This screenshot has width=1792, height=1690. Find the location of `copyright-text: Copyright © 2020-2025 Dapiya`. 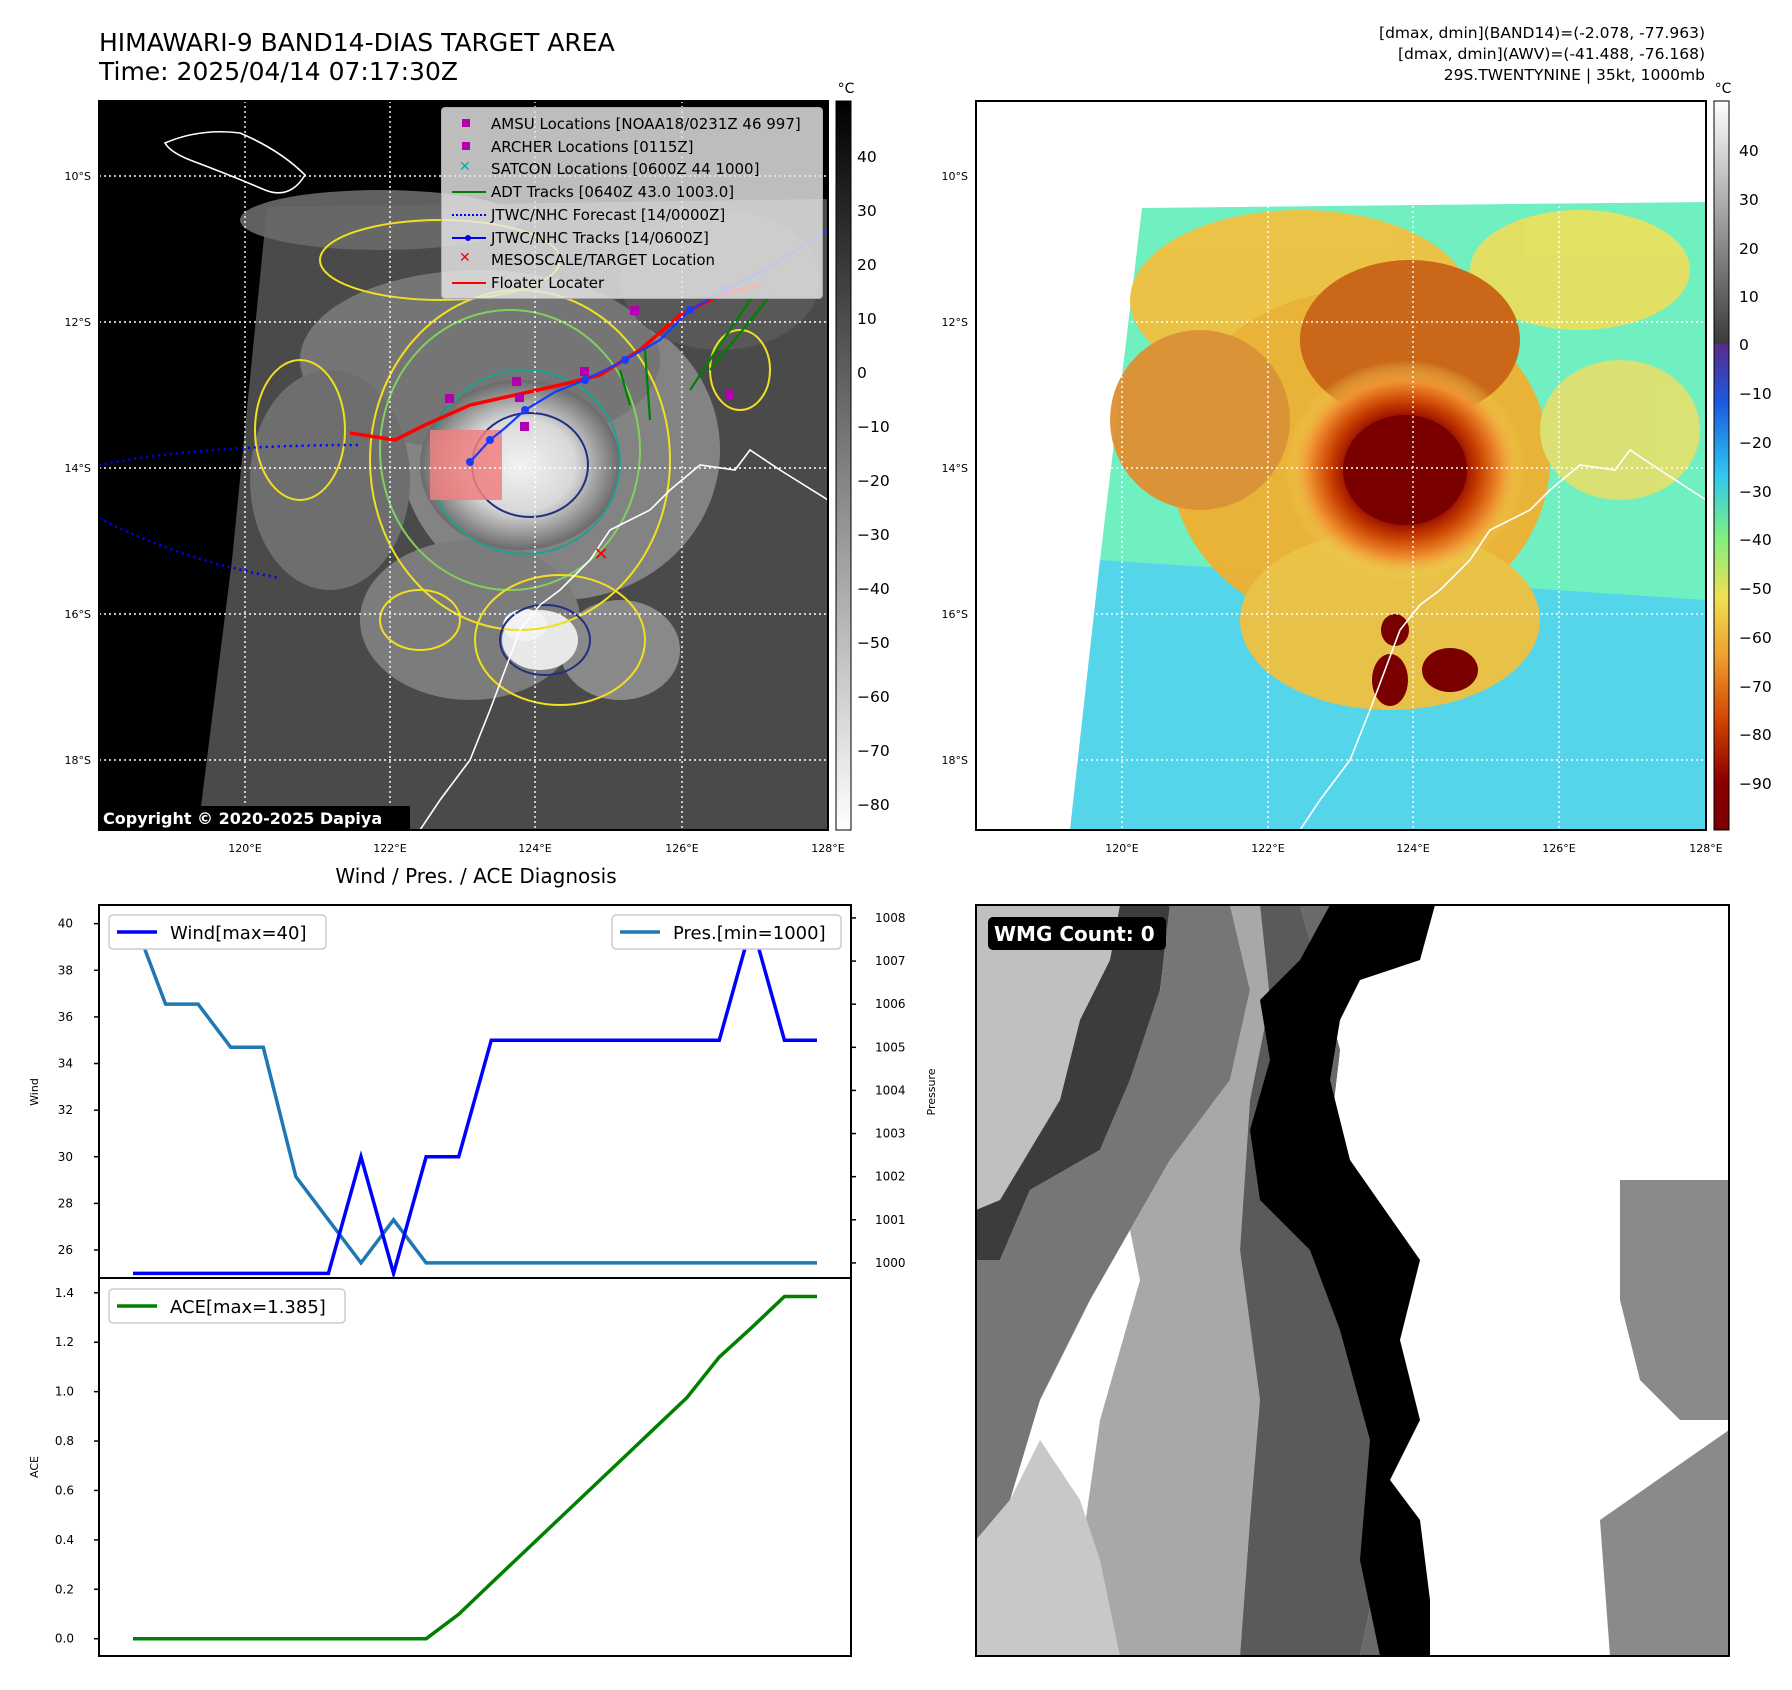

copyright-text: Copyright © 2020-2025 Dapiya is located at coordinates (242, 818).